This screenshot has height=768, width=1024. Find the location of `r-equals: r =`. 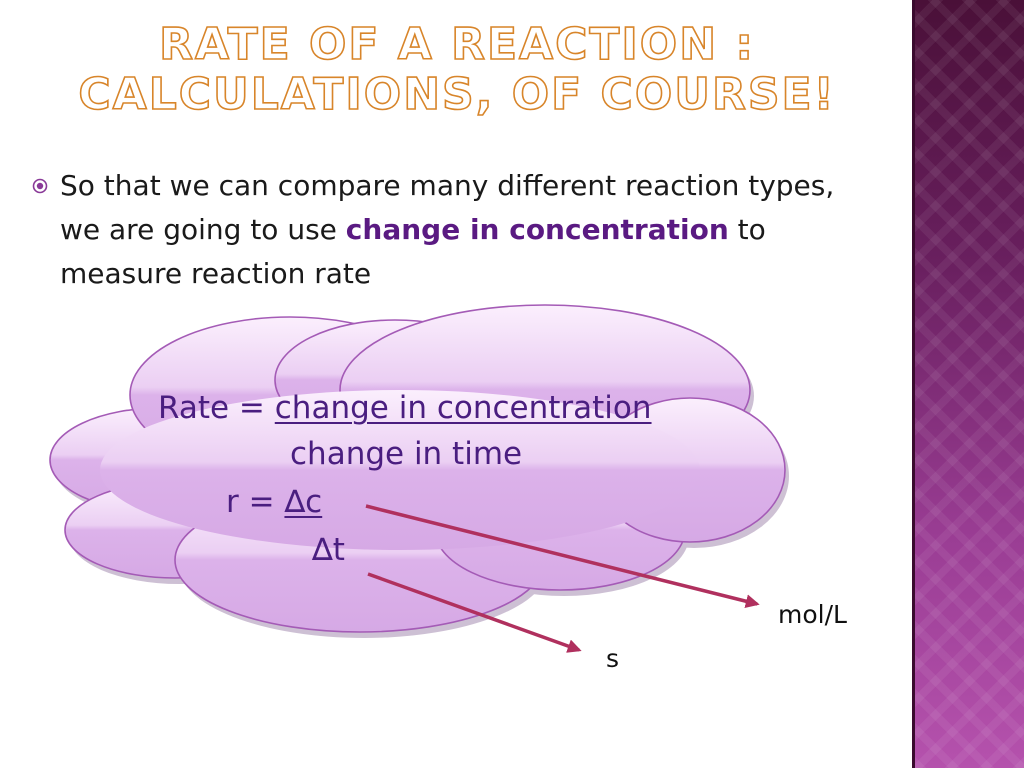

r-equals: r = is located at coordinates (255, 502).